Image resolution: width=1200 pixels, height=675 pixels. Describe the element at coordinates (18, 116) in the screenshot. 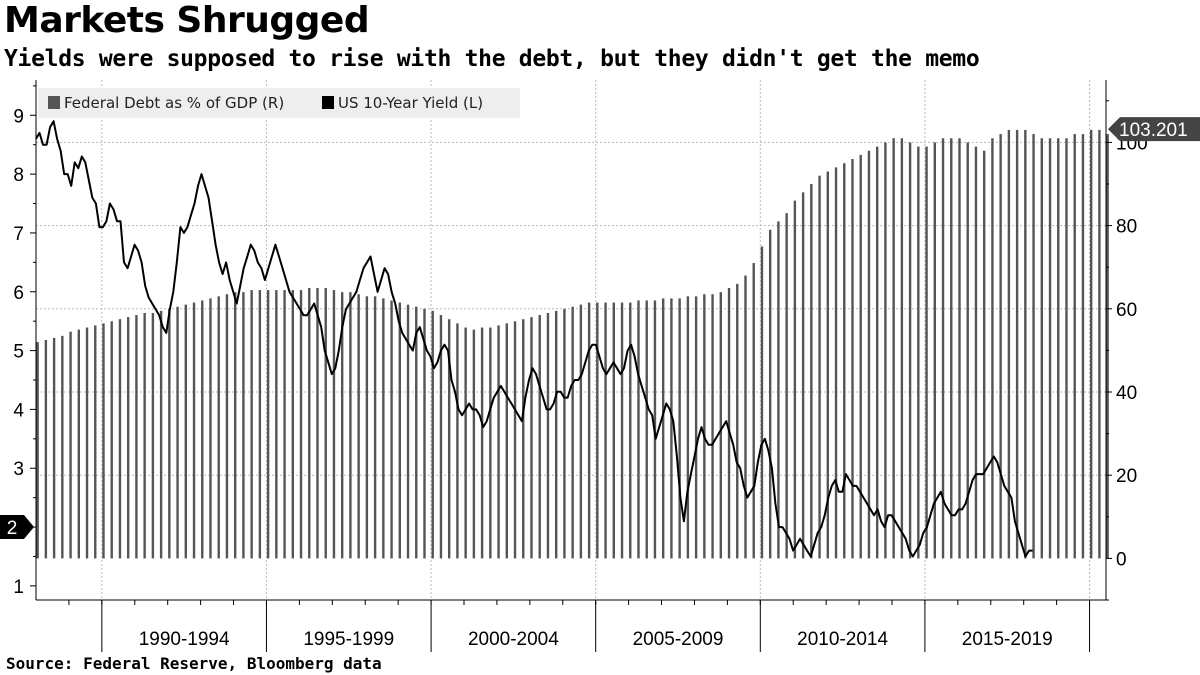

I see `left-tick-label: 9` at that location.